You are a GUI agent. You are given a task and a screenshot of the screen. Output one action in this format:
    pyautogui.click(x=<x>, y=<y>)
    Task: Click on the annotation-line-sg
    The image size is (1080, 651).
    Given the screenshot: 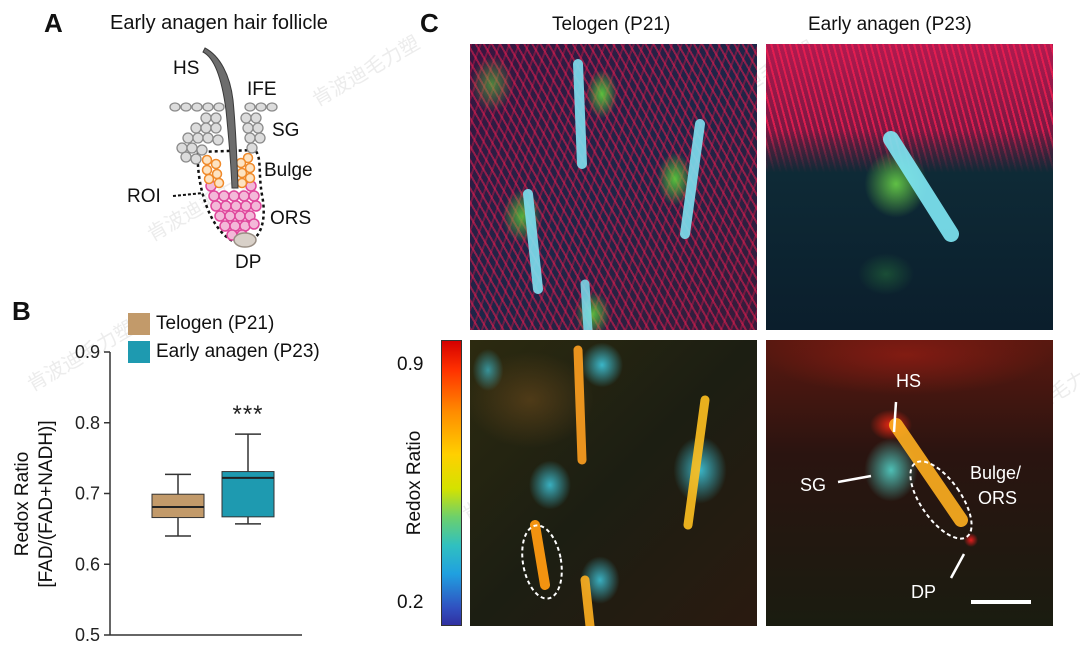 What is the action you would take?
    pyautogui.click(x=854, y=479)
    